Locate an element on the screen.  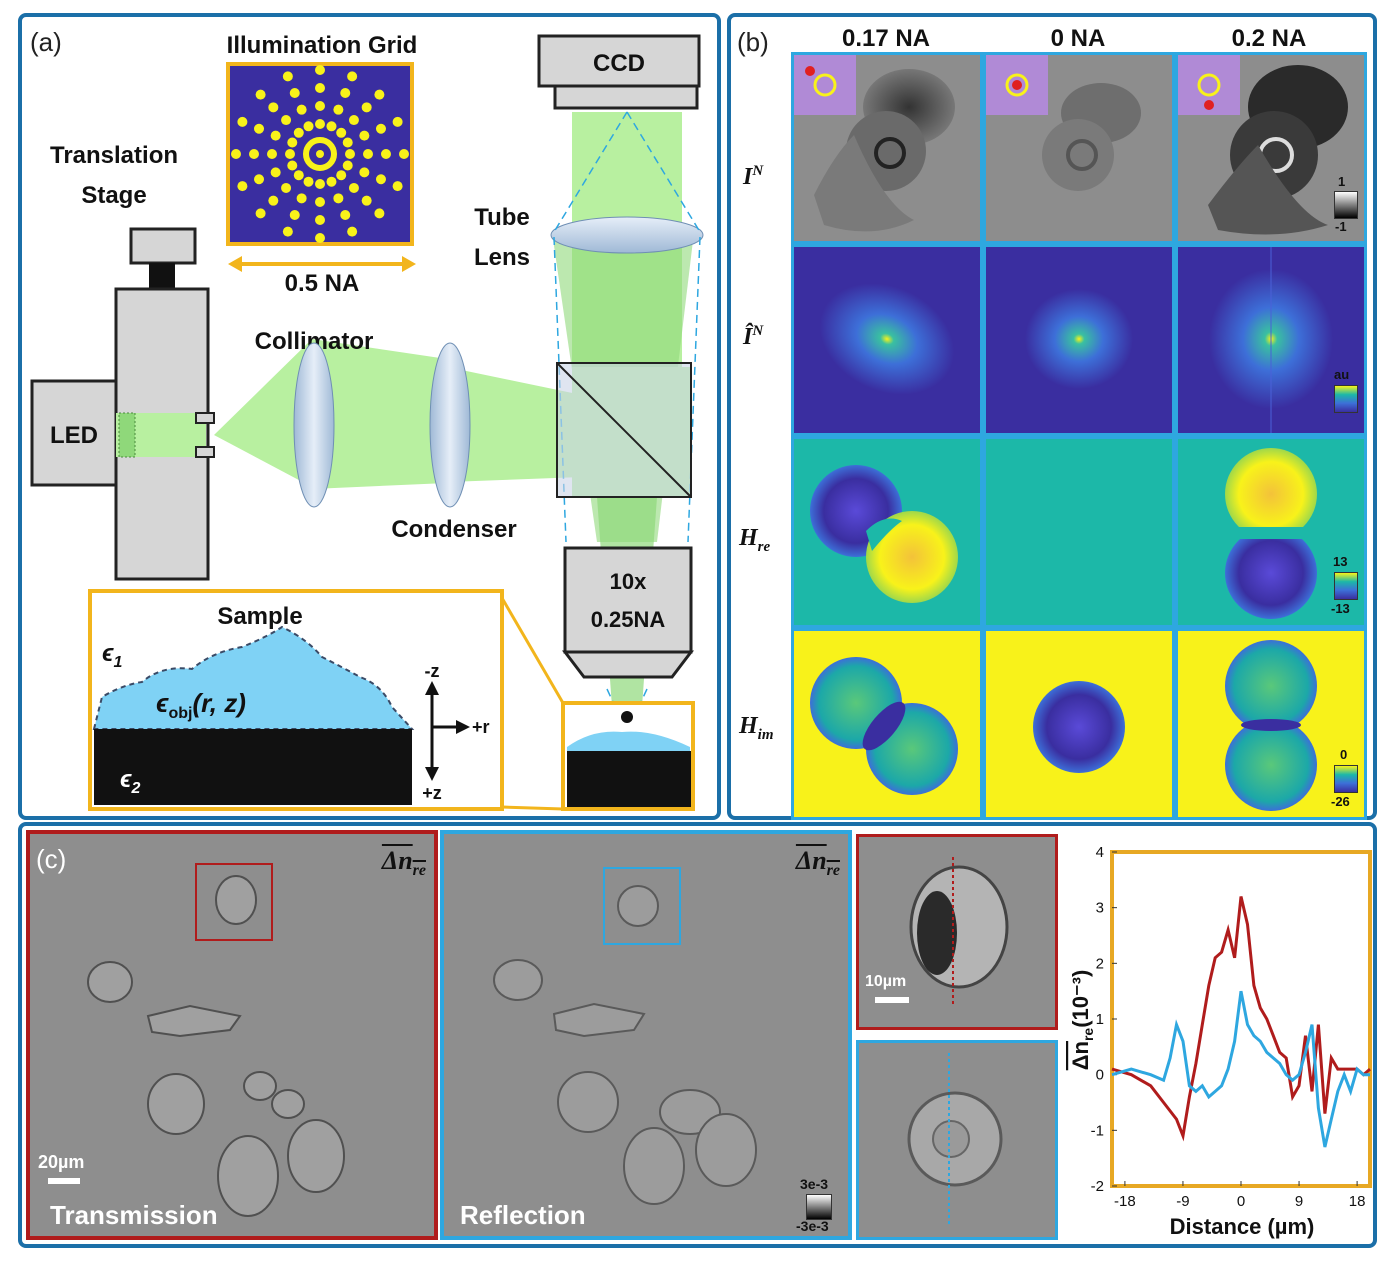
y-tick-label: 0 is located at coordinates (1100, 1075).